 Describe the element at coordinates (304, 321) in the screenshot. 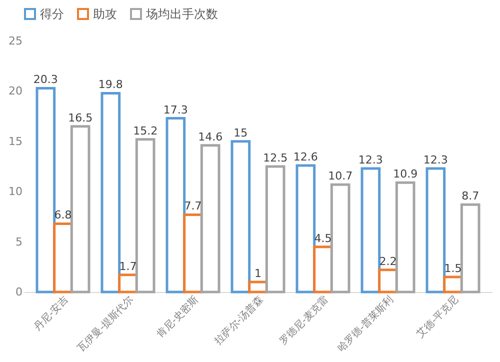

I see `x-tick-label: 罗德尼-麦克雷` at that location.